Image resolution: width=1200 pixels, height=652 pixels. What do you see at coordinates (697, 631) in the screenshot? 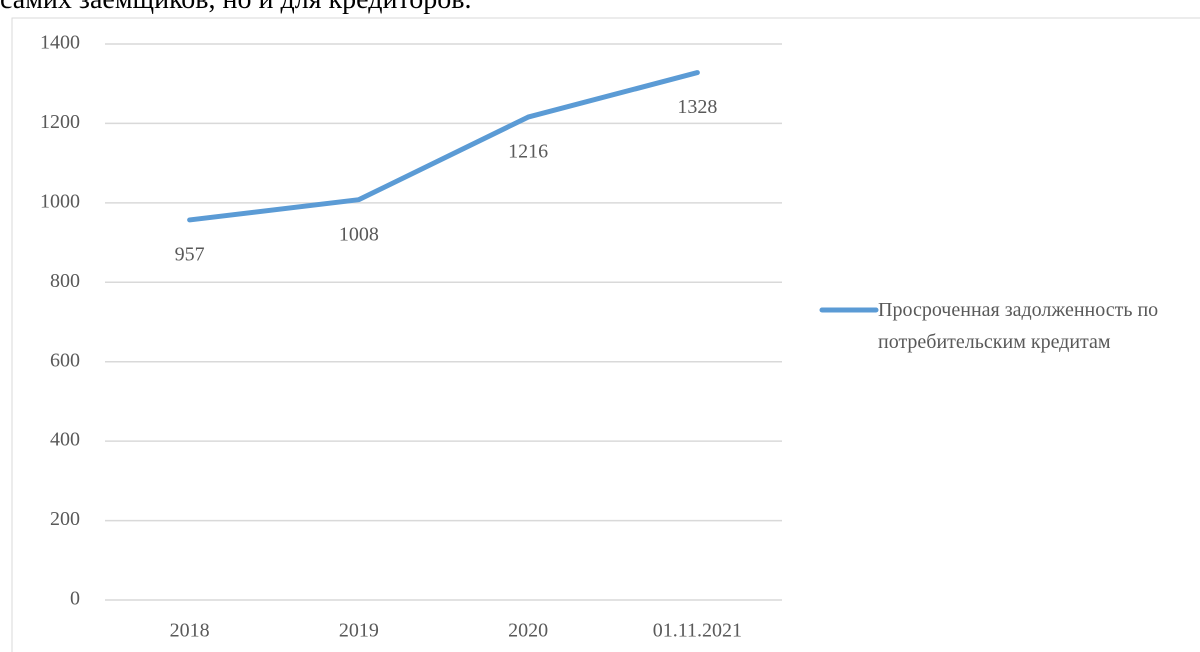
I see `x-tick-label: 01.11.2021` at bounding box center [697, 631].